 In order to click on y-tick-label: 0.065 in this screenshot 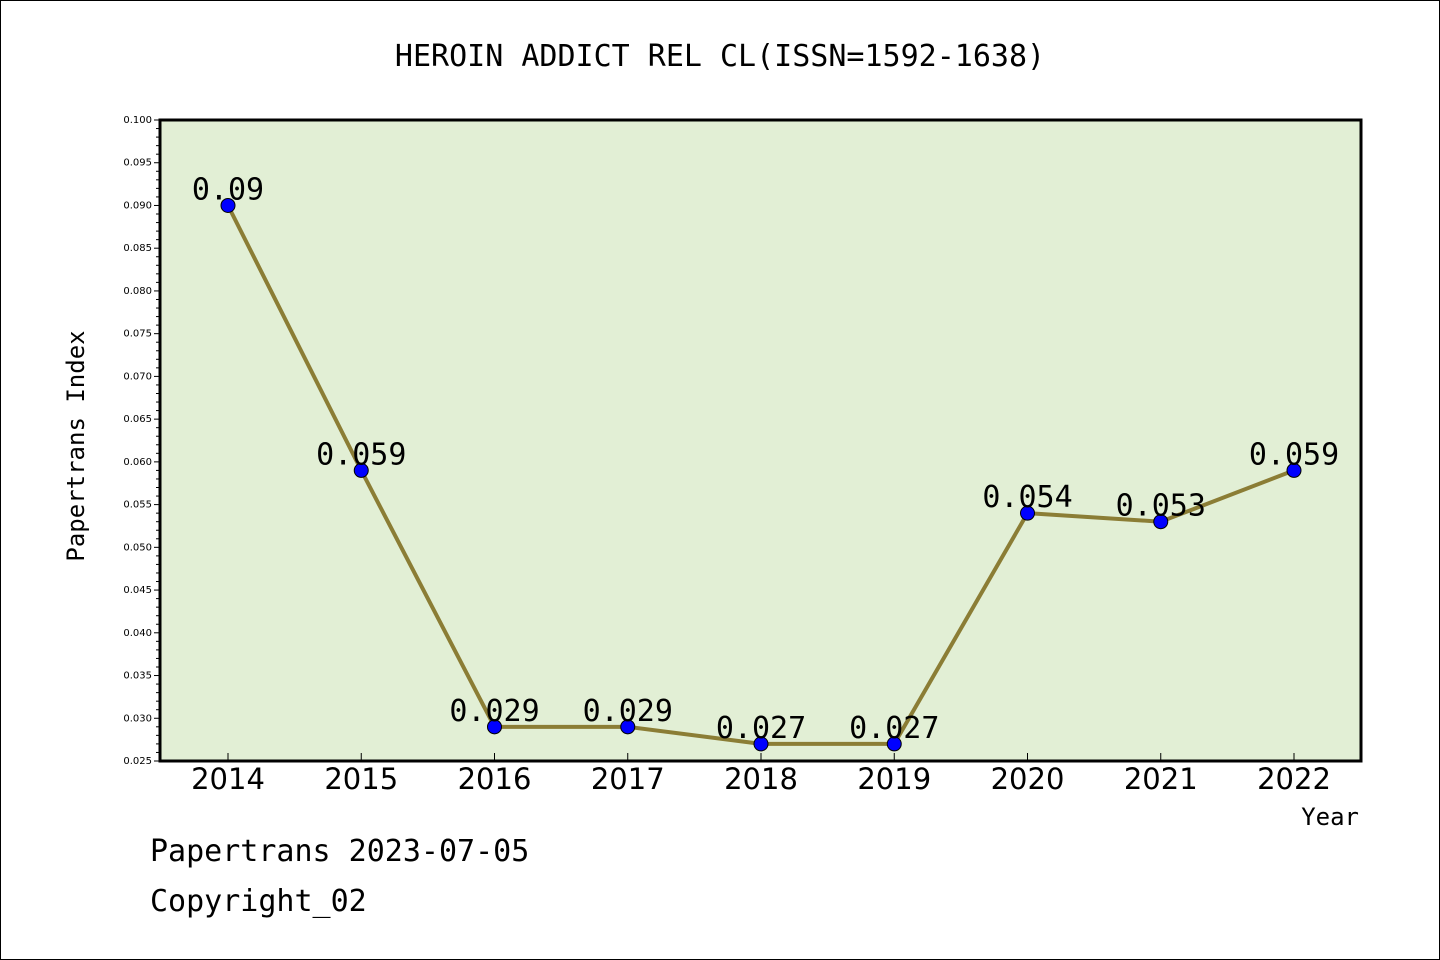, I will do `click(137, 419)`.